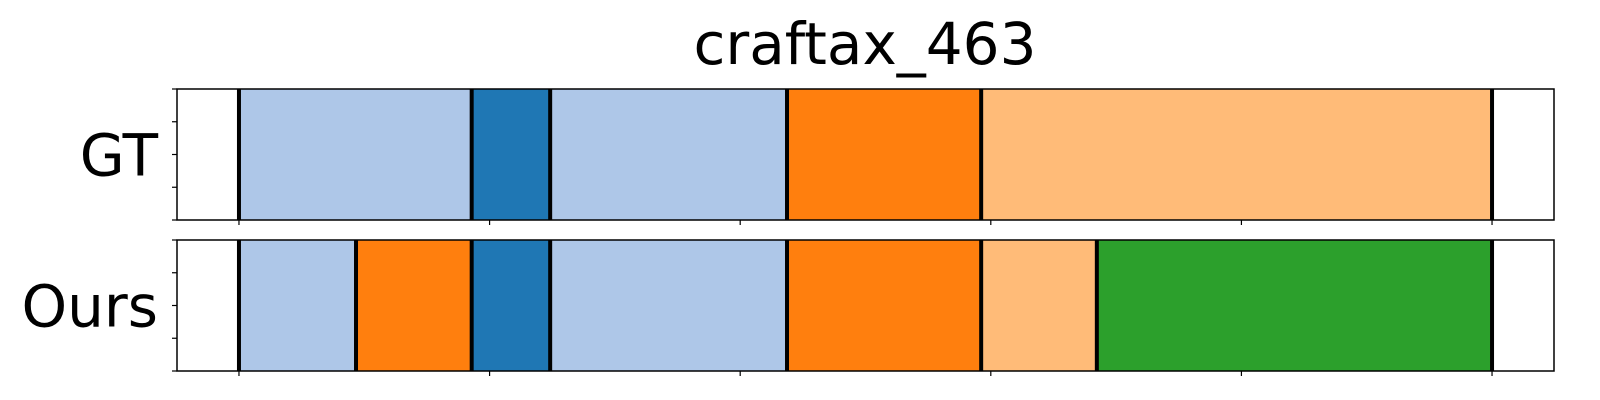 This screenshot has height=400, width=1600. What do you see at coordinates (90, 307) in the screenshot?
I see `row-label: Ours` at bounding box center [90, 307].